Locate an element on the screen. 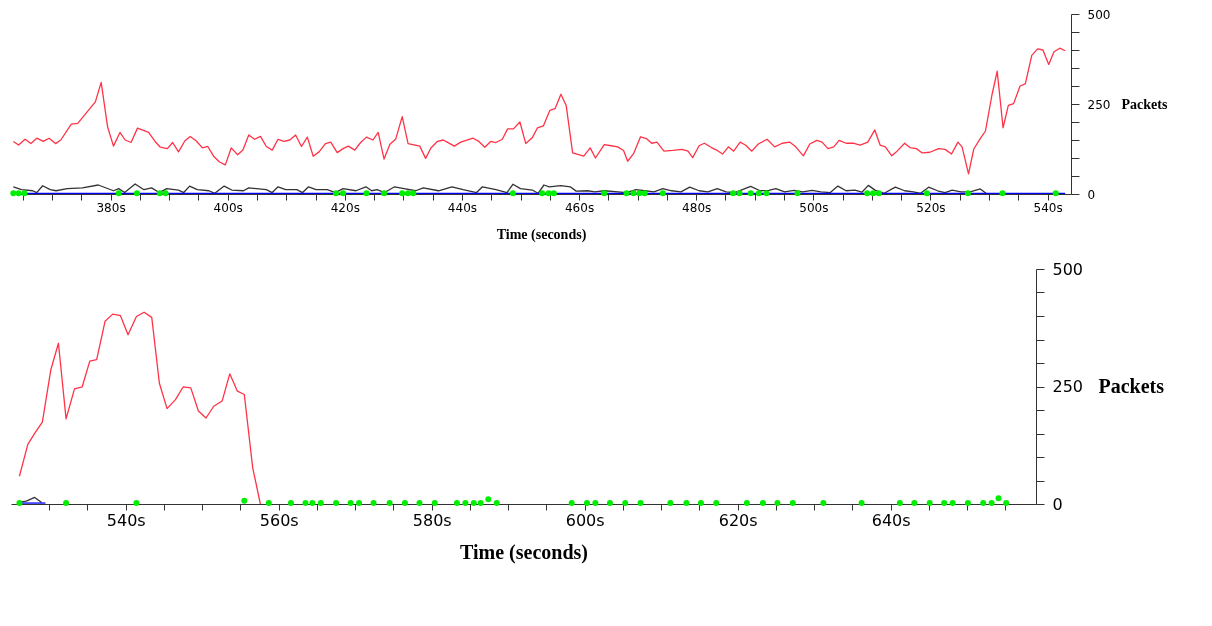 Image resolution: width=1212 pixels, height=626 pixels. x-tick-label: 460s is located at coordinates (579, 207).